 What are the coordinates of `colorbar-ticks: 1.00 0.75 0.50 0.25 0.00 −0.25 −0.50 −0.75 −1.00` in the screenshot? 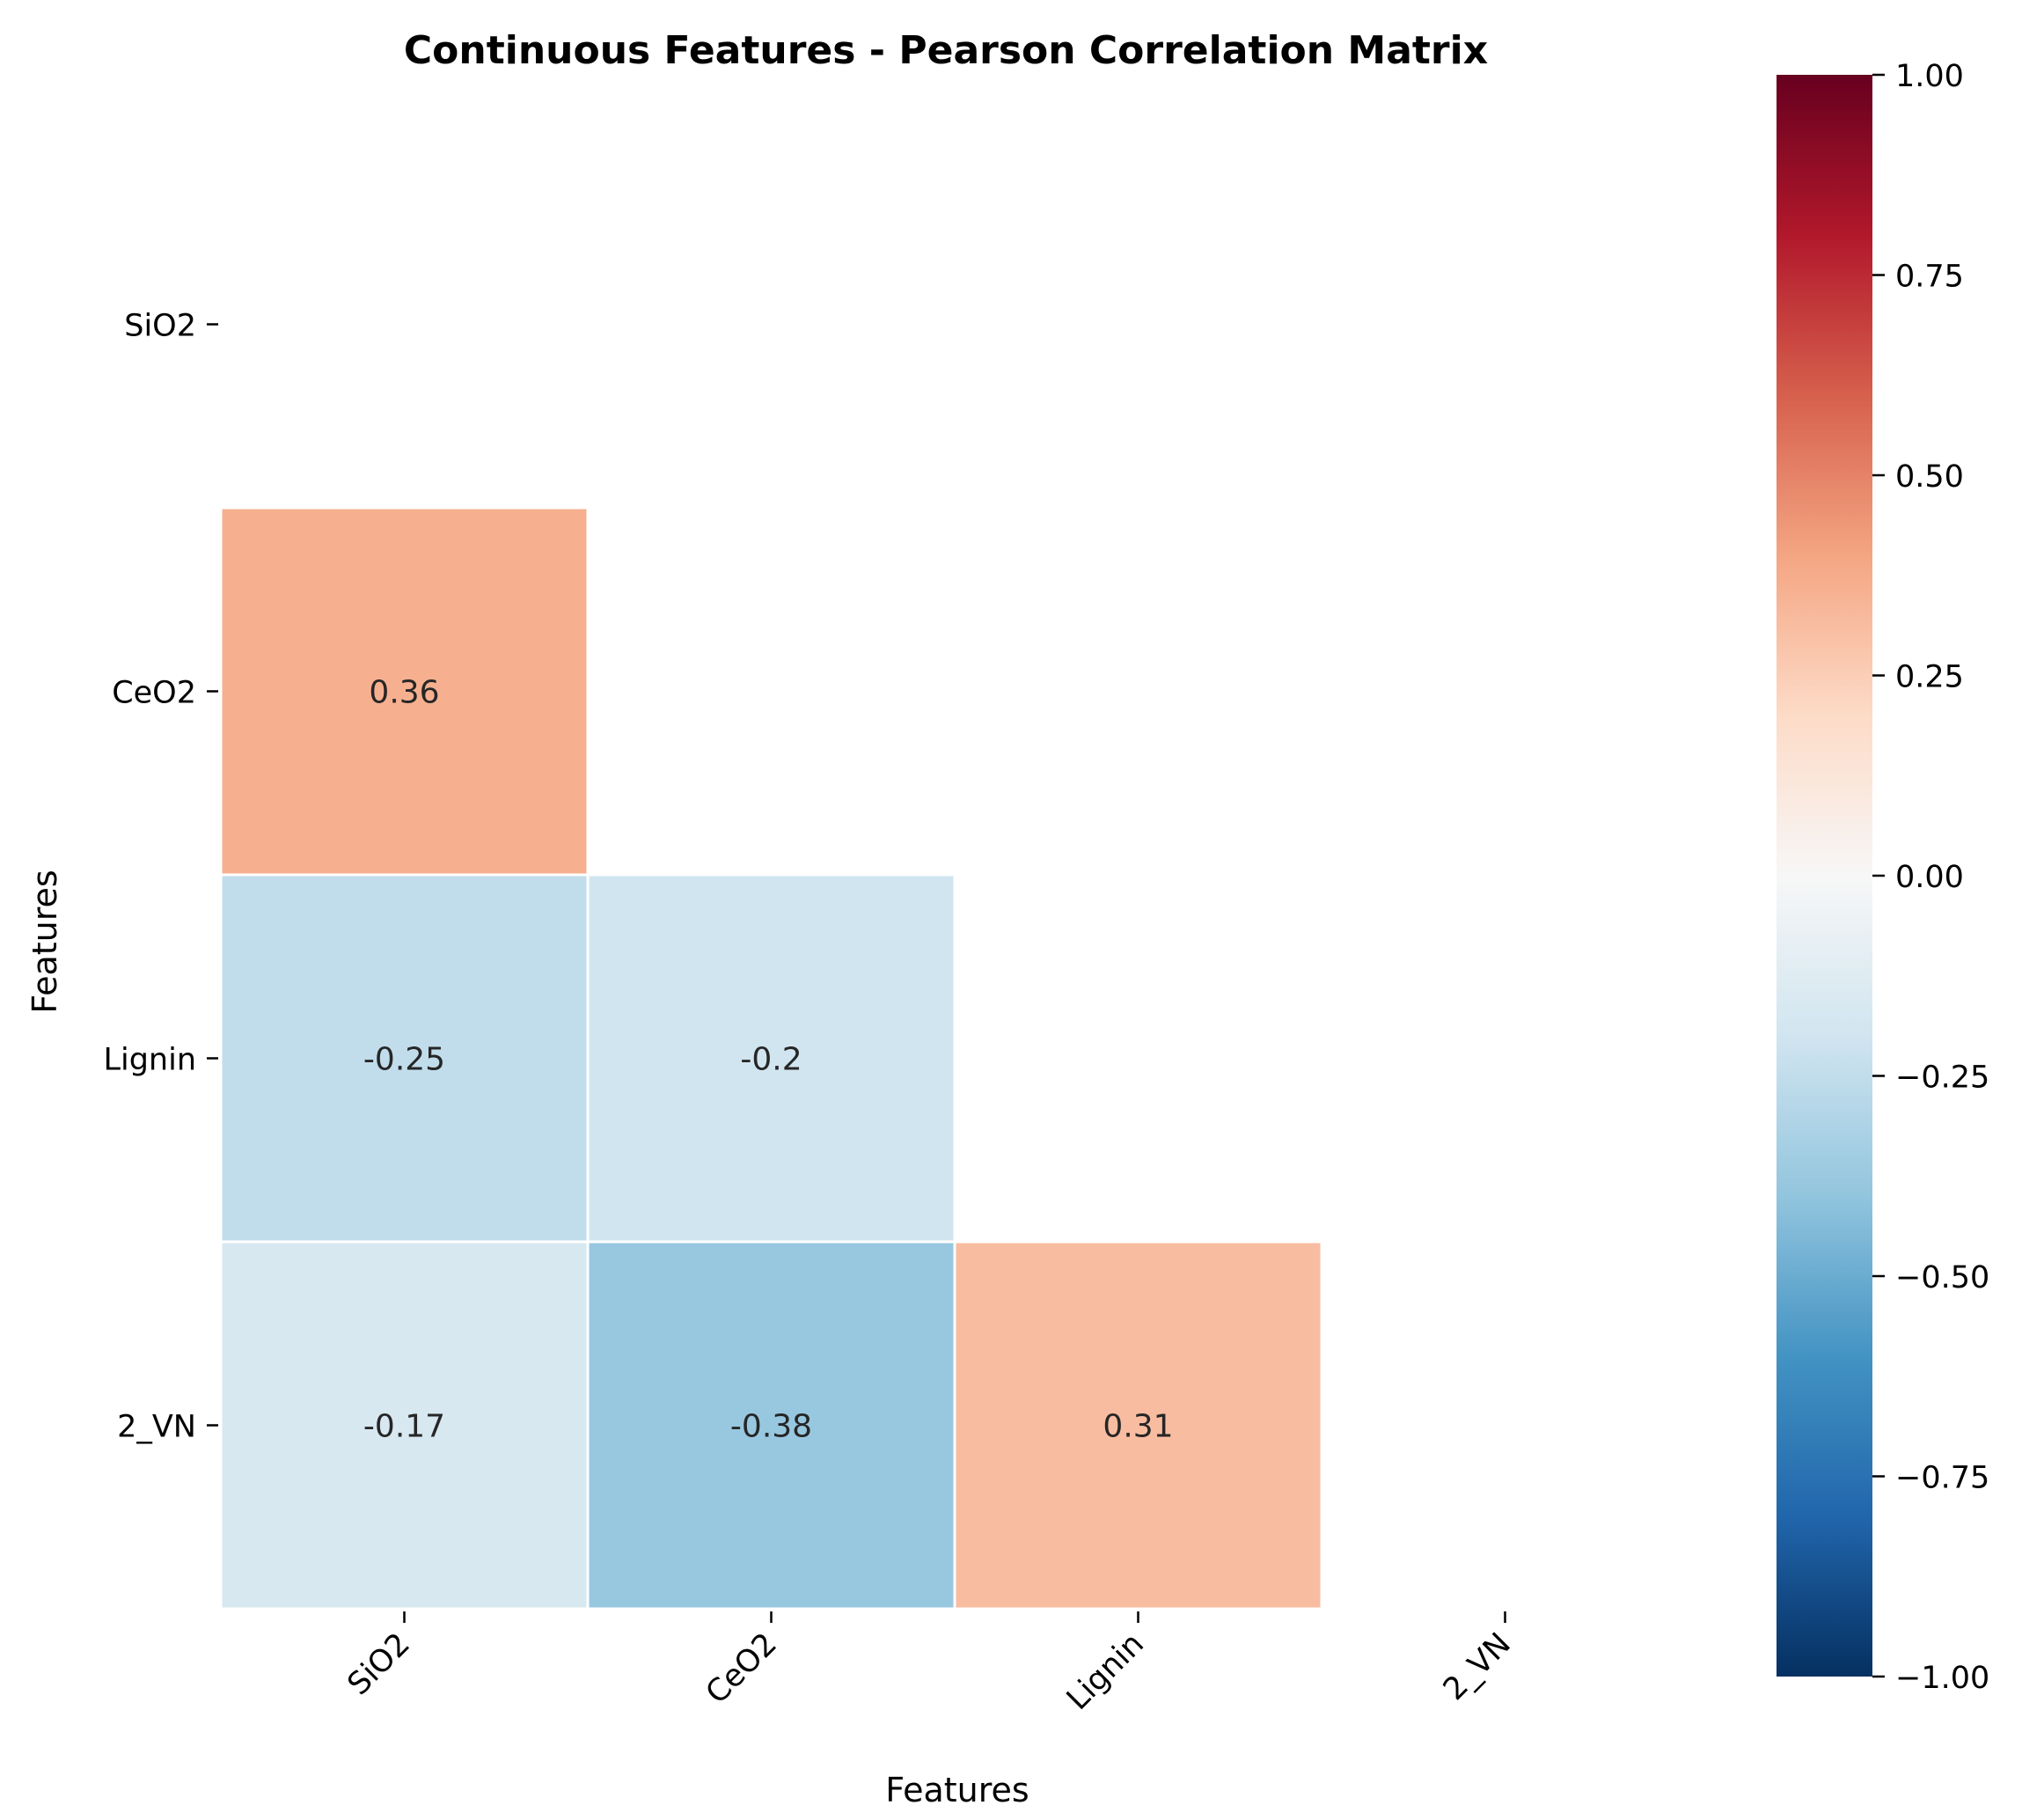 It's located at (1930, 877).